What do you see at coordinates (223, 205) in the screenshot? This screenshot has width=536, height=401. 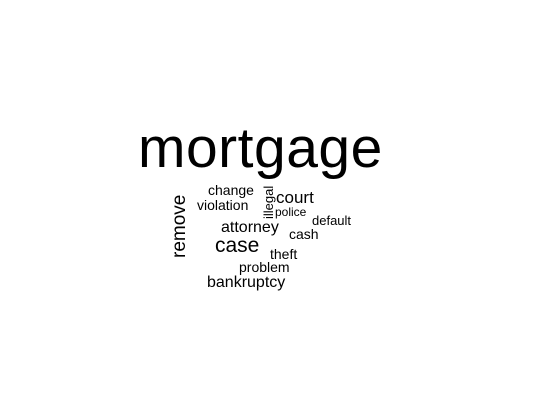 I see `word-violation: violation` at bounding box center [223, 205].